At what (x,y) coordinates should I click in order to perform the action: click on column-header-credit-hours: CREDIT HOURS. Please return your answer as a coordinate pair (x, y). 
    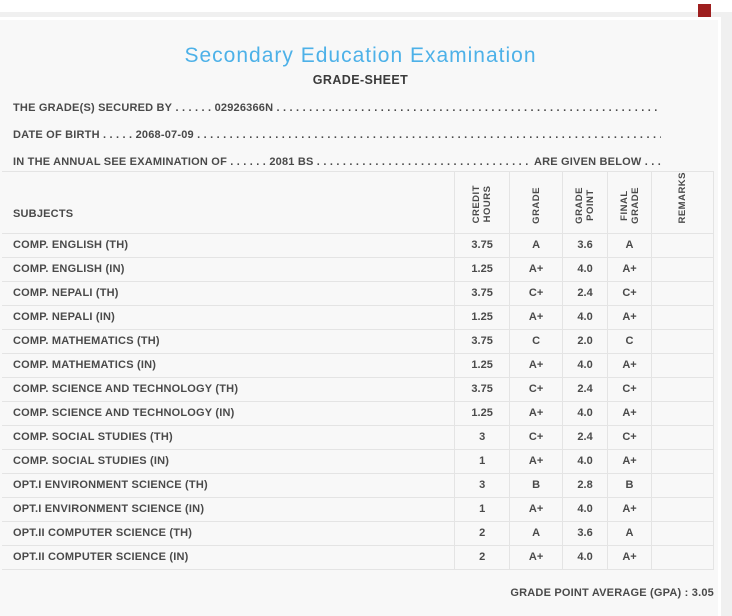
    Looking at the image, I should click on (482, 202).